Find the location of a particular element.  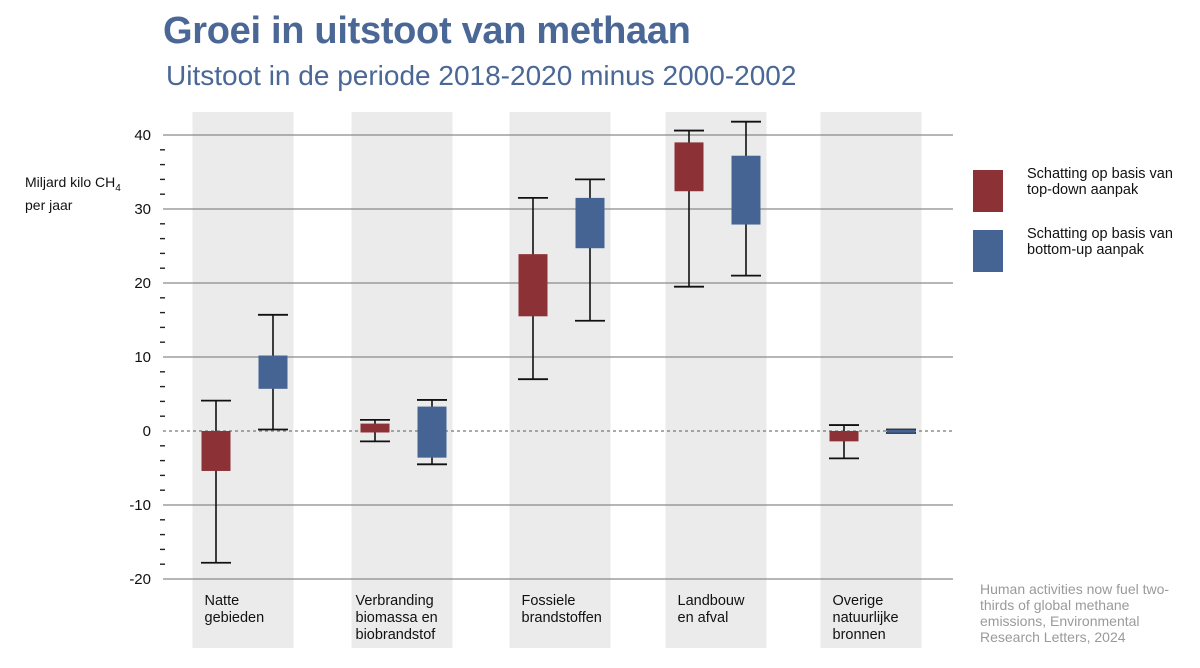

y-tick-label-40: 40 is located at coordinates (142, 135).